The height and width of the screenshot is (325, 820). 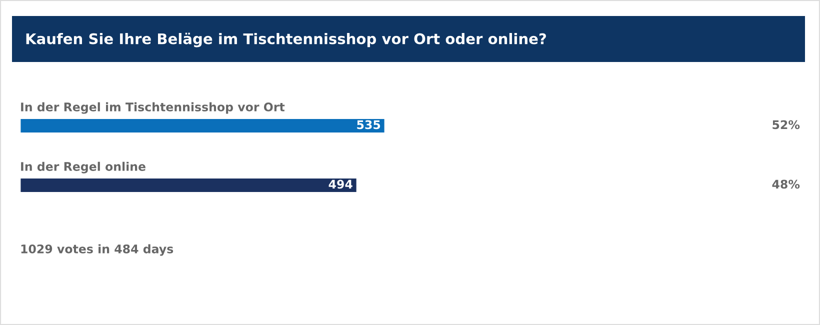 I want to click on y-tick-label: In der Regel online, so click(x=83, y=168).